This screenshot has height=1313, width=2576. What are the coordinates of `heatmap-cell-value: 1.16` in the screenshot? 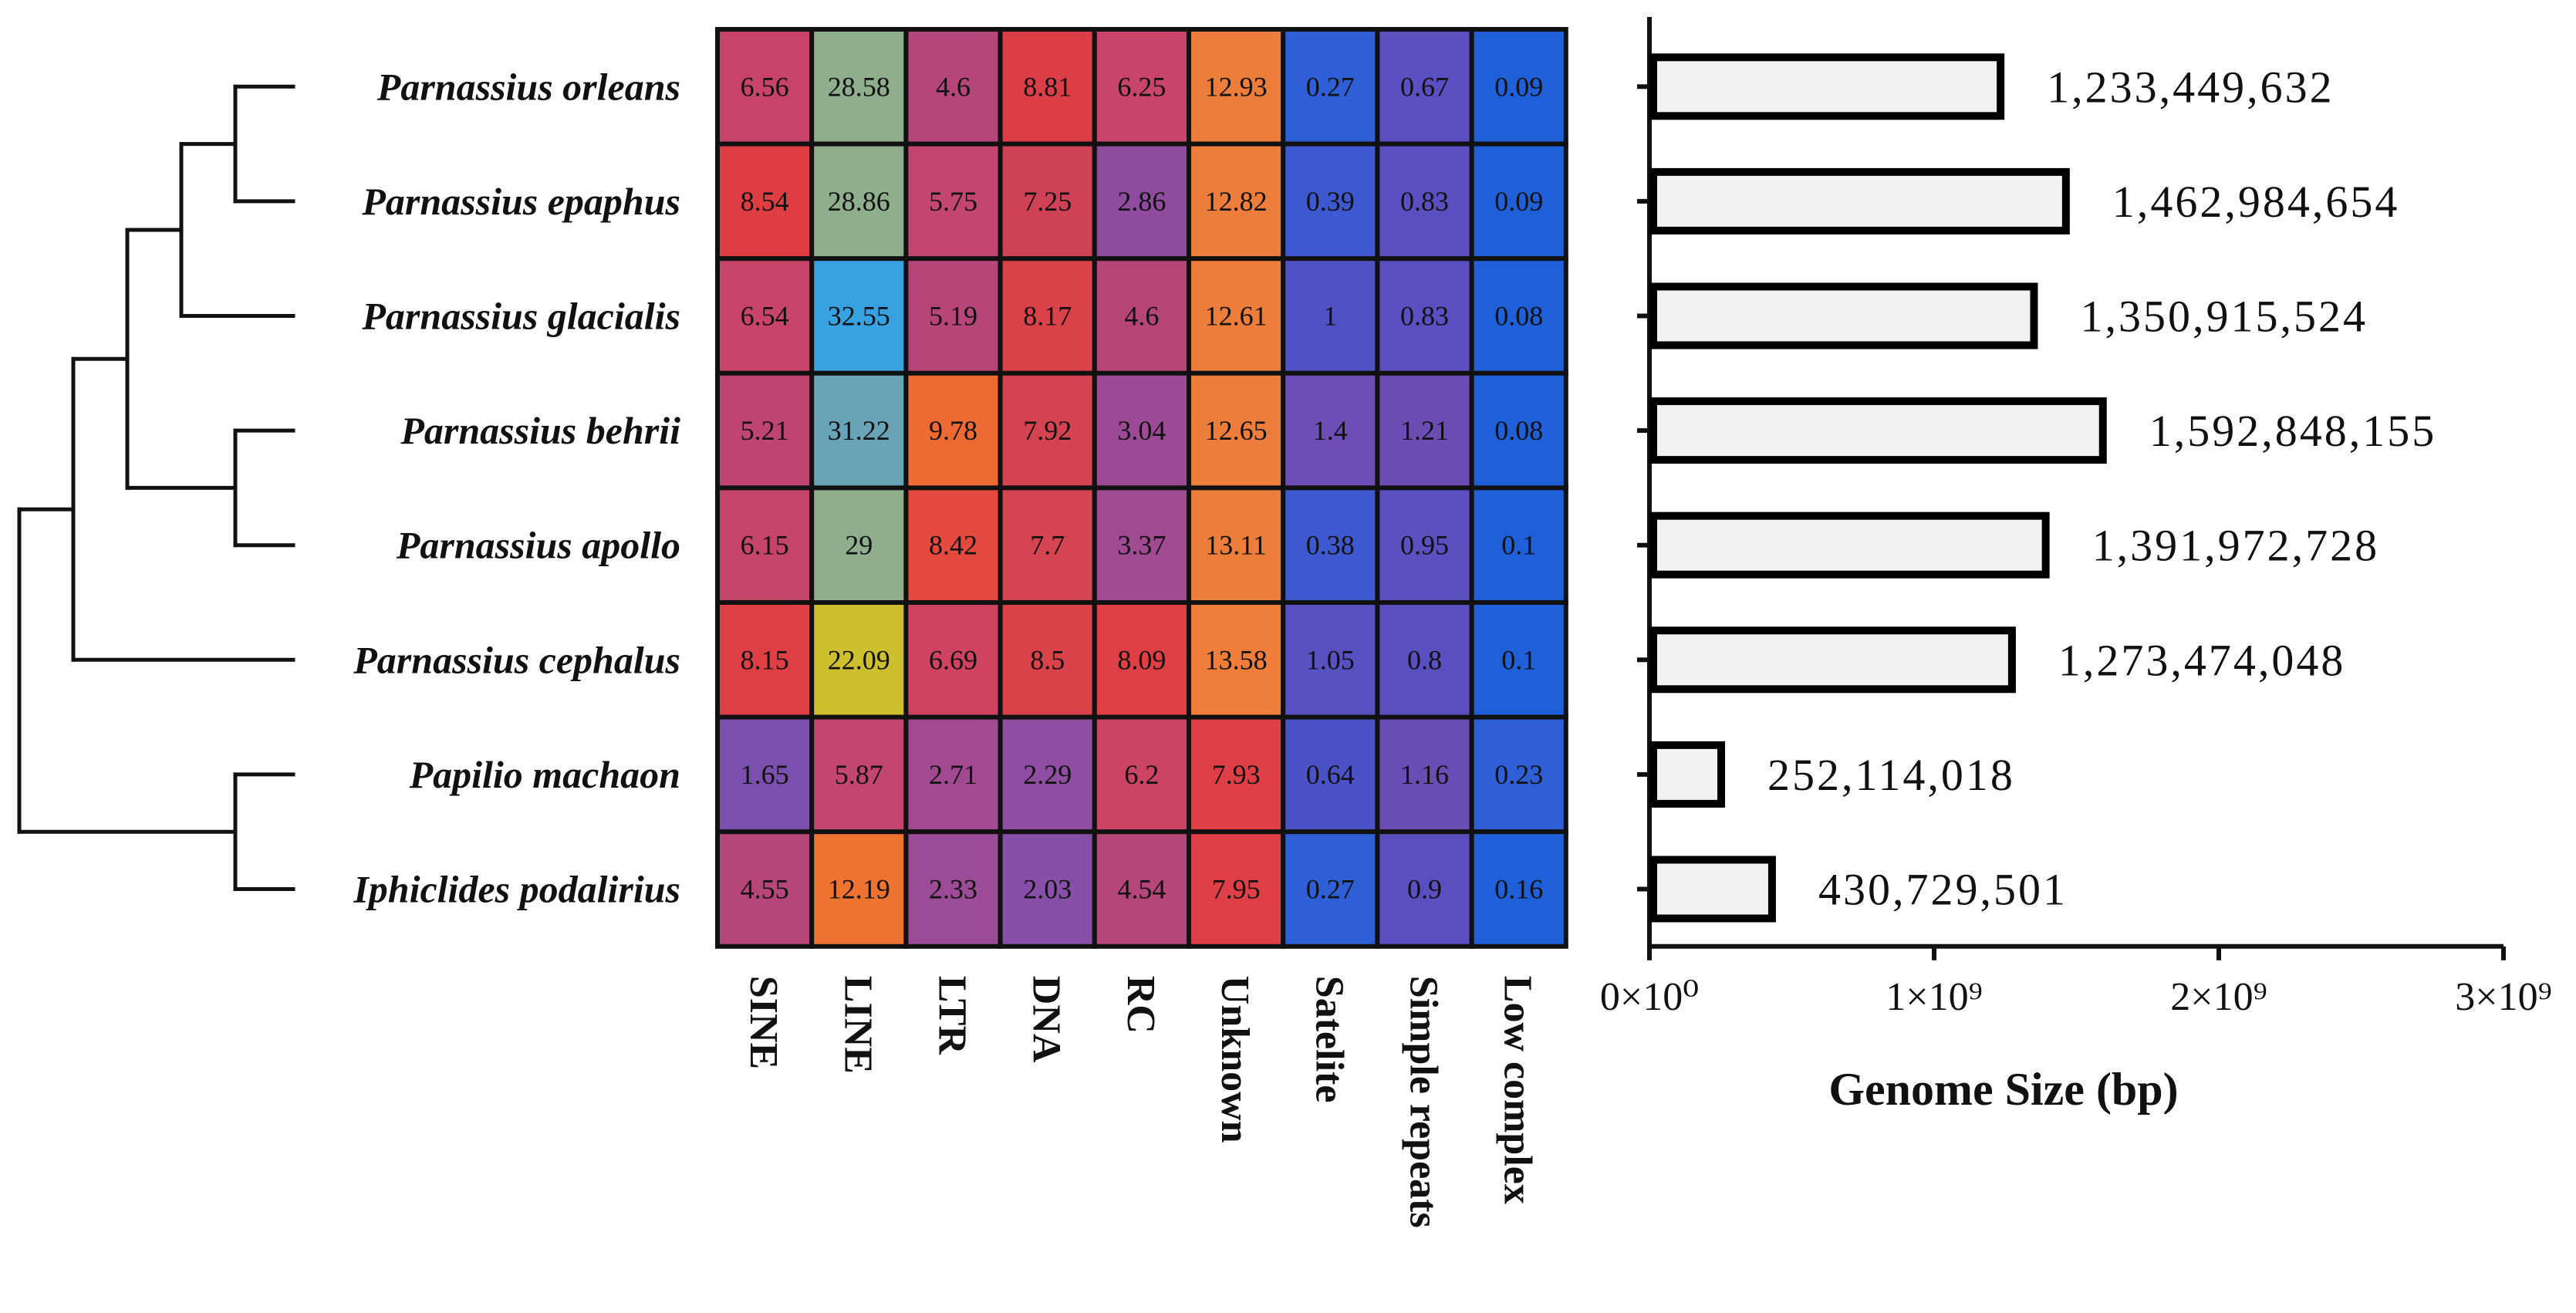 It's located at (1424, 774).